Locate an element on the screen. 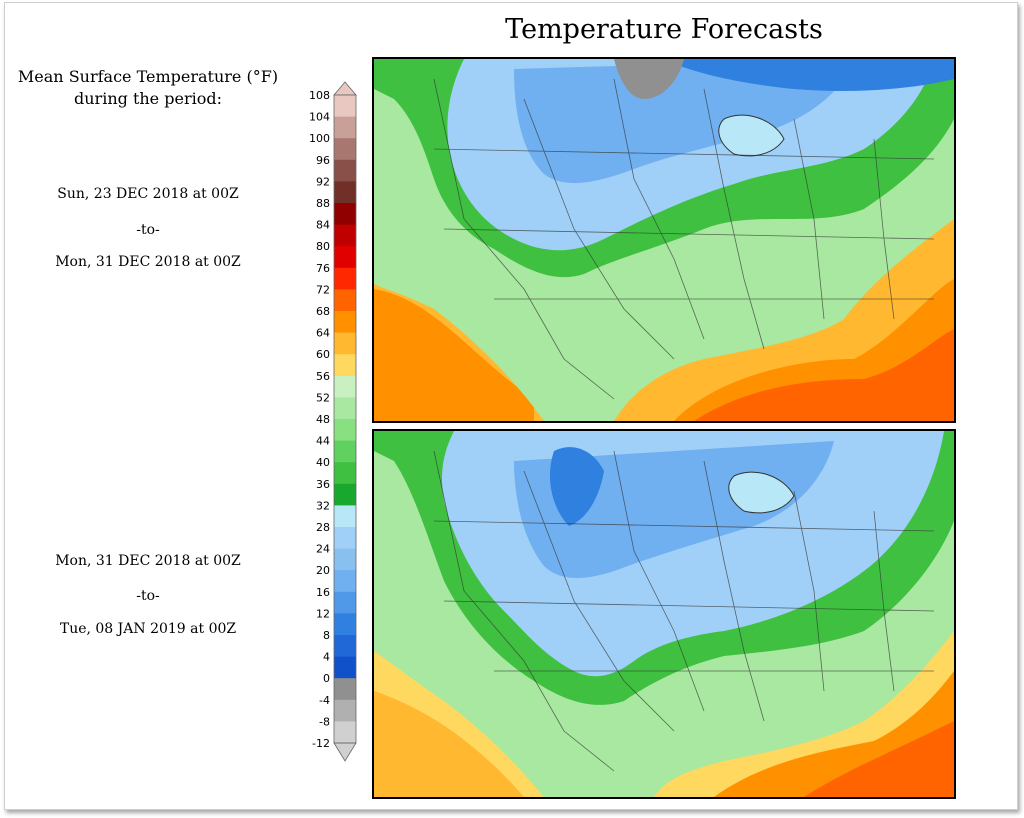 Image resolution: width=1024 pixels, height=818 pixels. colorbar-tick-label: 40 is located at coordinates (323, 462).